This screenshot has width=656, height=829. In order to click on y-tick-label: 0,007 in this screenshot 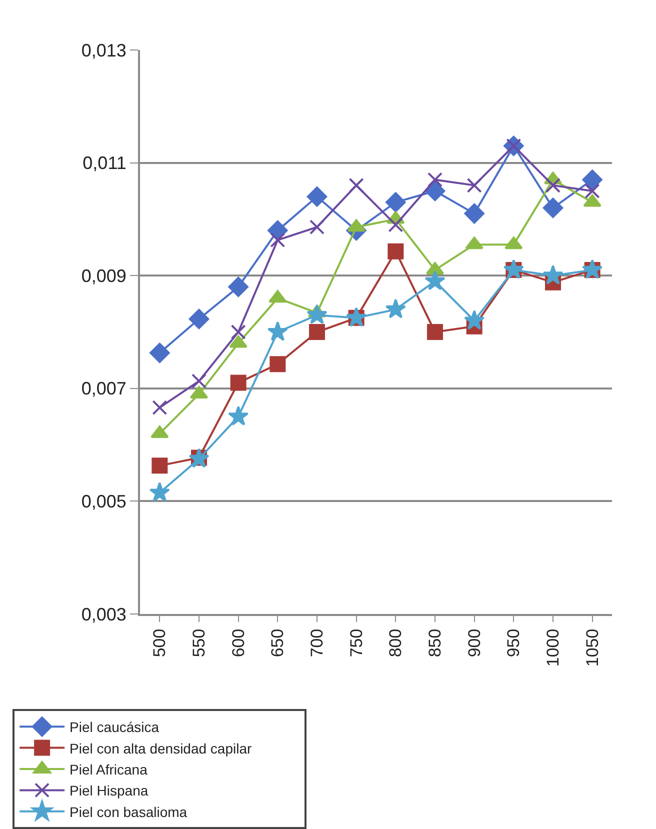, I will do `click(103, 388)`.